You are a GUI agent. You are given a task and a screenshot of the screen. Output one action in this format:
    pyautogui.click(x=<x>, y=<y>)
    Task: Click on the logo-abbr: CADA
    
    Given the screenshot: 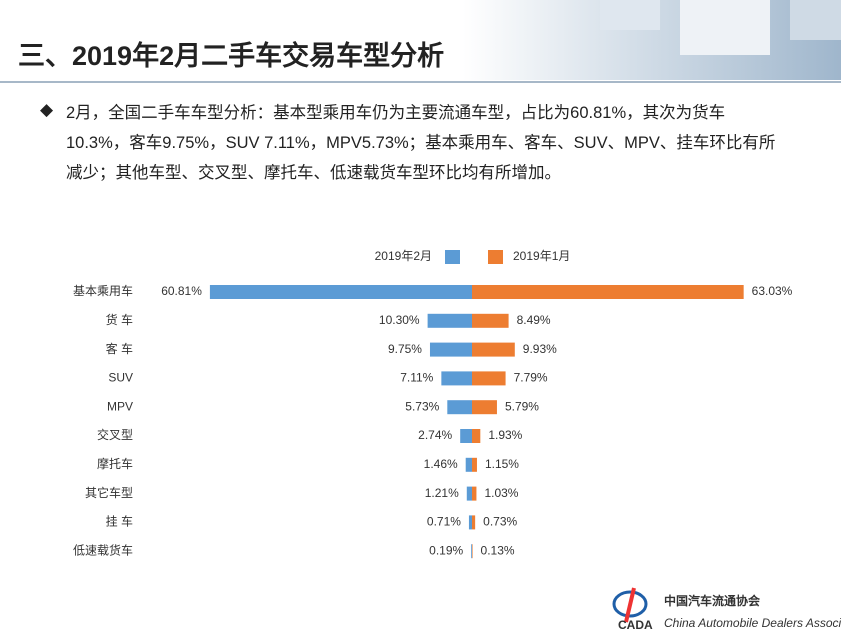 What is the action you would take?
    pyautogui.click(x=635, y=625)
    